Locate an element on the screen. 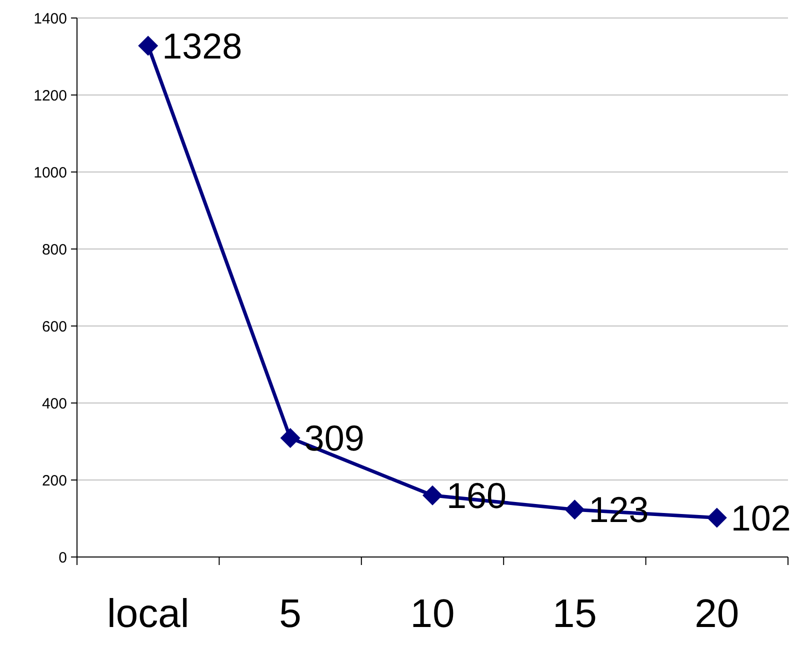 The image size is (808, 645). y-tick-label: 1200 is located at coordinates (50, 95).